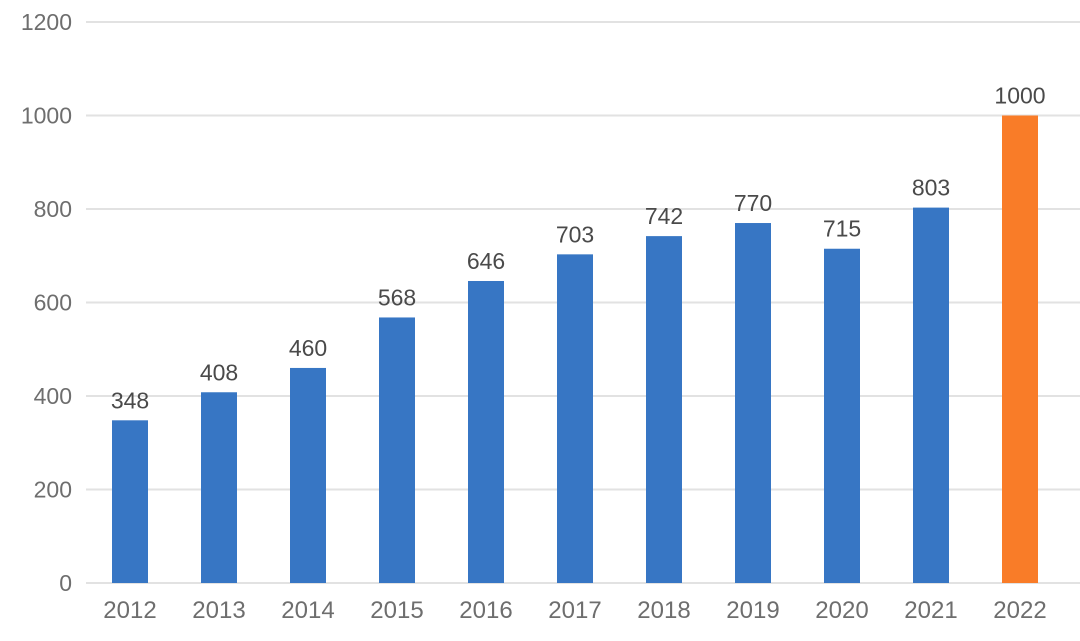 This screenshot has width=1080, height=641. I want to click on bar-2022, so click(1020, 349).